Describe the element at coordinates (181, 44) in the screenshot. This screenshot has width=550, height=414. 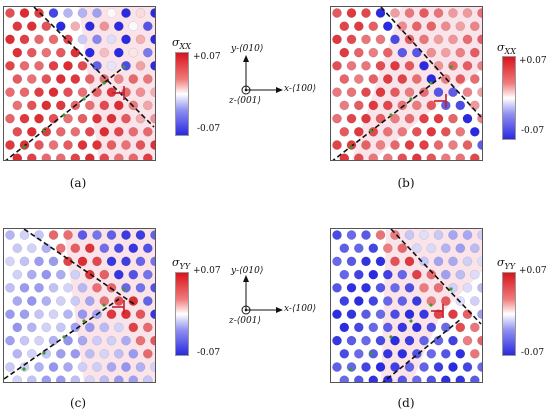
I see `colorbar-title-a: σXX` at that location.